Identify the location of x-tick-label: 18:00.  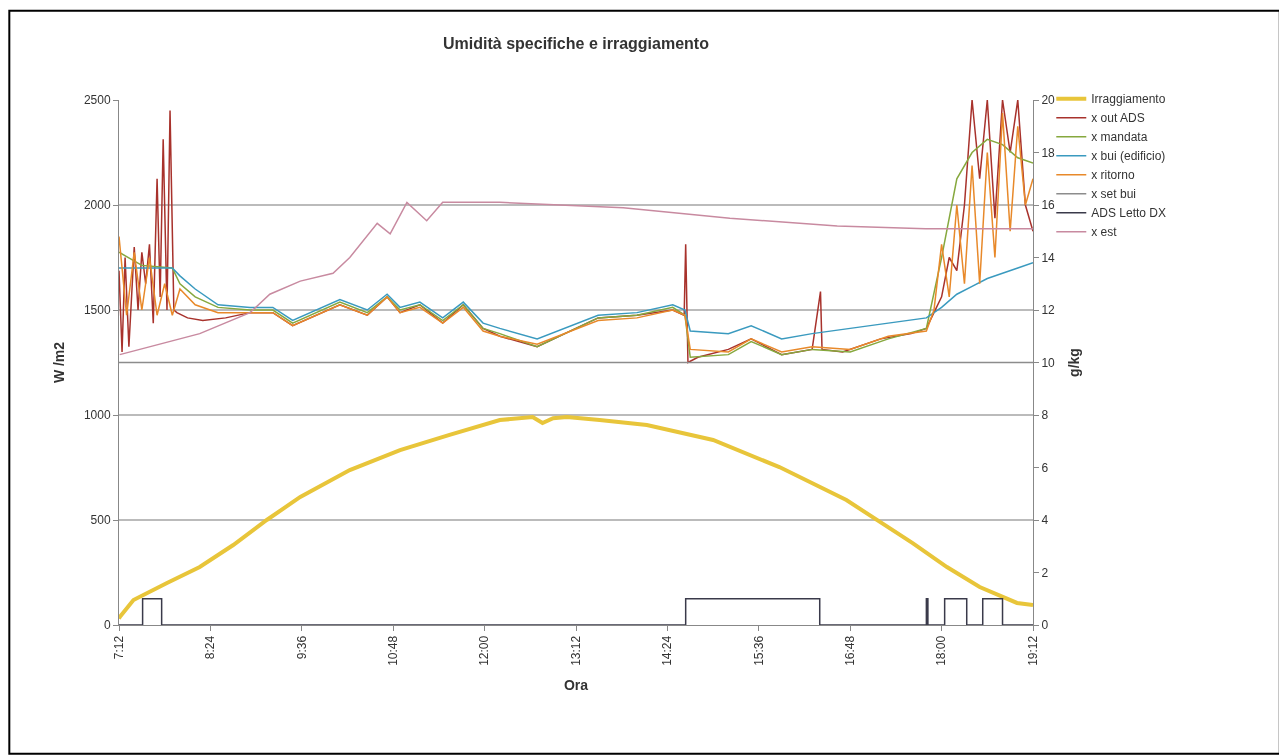
(941, 650).